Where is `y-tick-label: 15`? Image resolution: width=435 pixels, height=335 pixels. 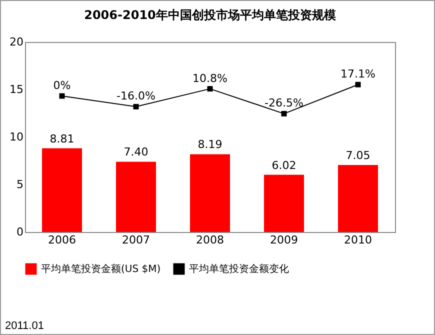 y-tick-label: 15 is located at coordinates (17, 89).